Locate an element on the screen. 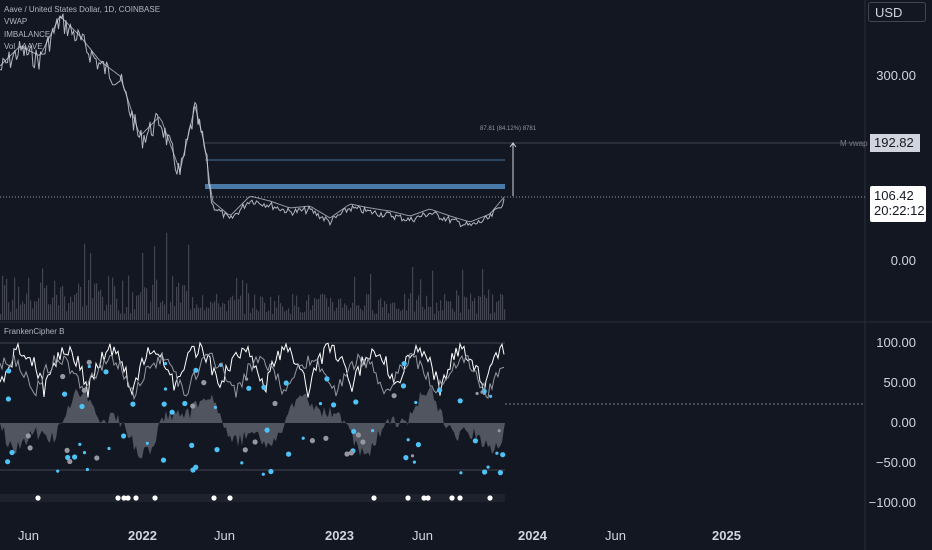  current-price-value: 106.42 is located at coordinates (894, 195).